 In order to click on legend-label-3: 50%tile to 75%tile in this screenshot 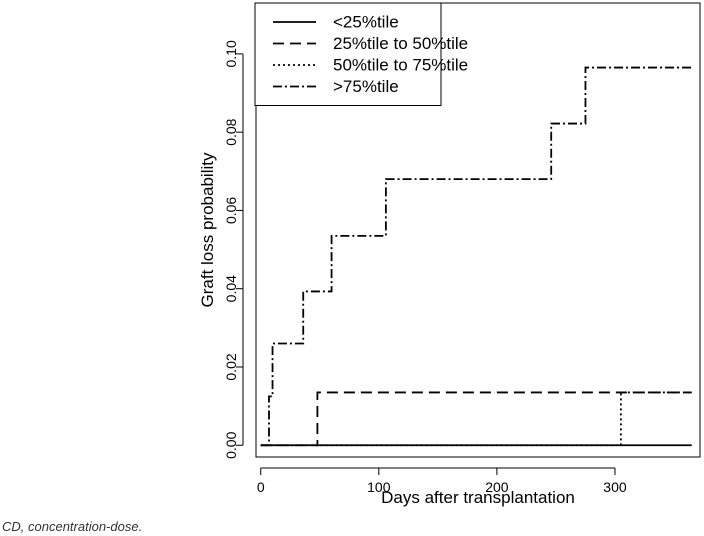, I will do `click(400, 65)`.